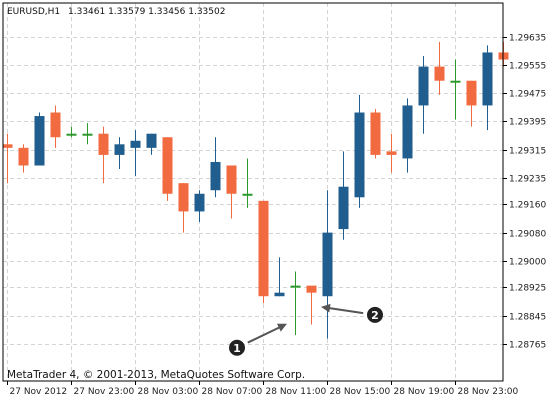 The image size is (556, 403). I want to click on y-tick-label: 1.29555, so click(527, 67).